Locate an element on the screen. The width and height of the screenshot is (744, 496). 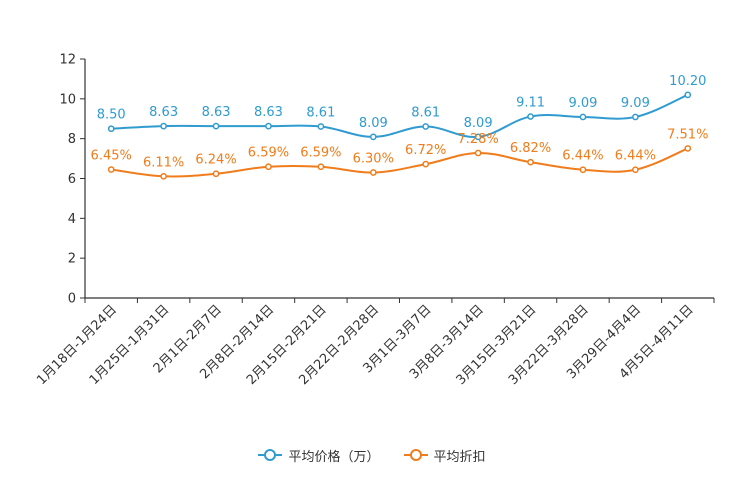
data-label-1: 6.45% is located at coordinates (111, 156).